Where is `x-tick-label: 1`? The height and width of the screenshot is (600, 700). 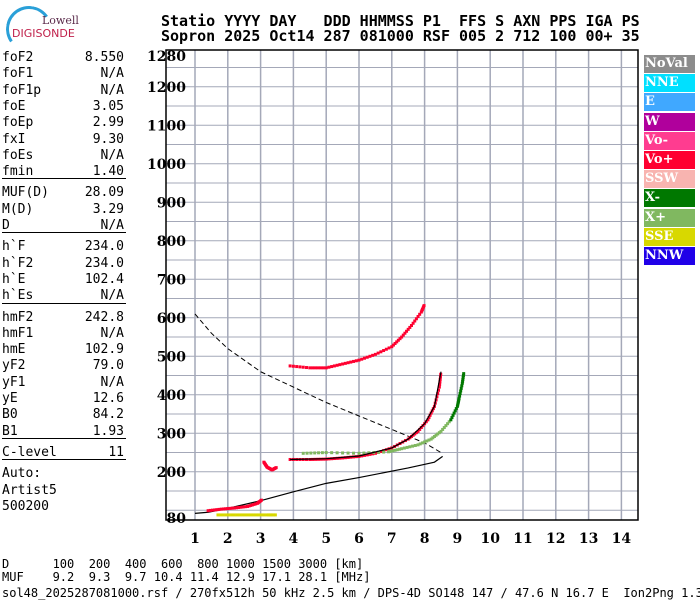 x-tick-label: 1 is located at coordinates (195, 539).